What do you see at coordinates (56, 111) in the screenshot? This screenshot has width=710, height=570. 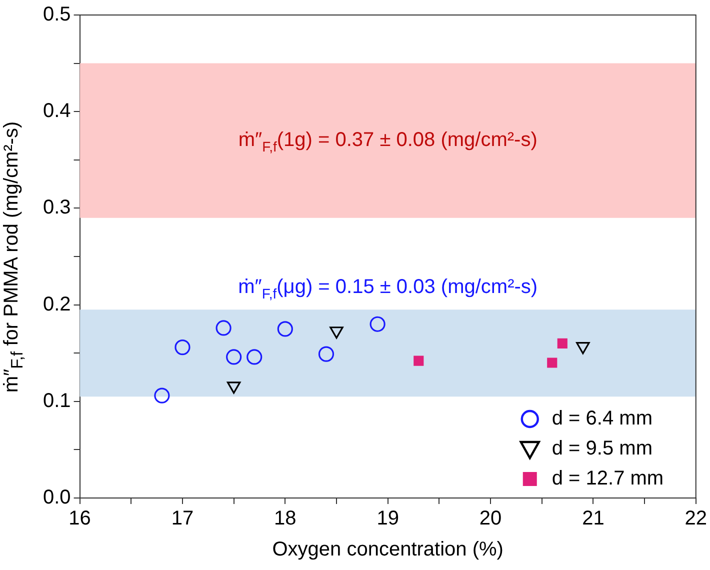 I see `y-tick-label: 0.4` at bounding box center [56, 111].